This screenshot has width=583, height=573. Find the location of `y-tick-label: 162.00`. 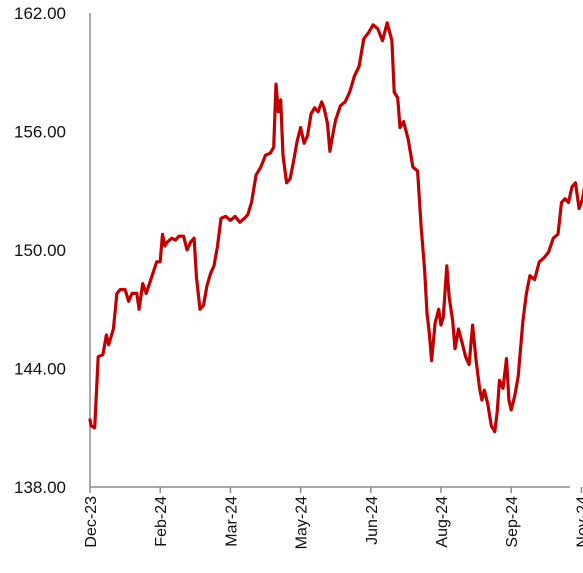

y-tick-label: 162.00 is located at coordinates (40, 13).